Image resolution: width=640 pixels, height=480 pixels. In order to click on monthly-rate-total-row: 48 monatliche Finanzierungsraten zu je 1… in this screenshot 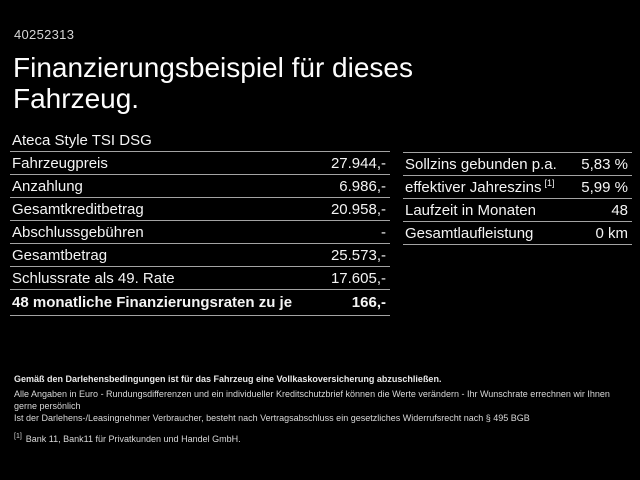, I will do `click(200, 303)`.